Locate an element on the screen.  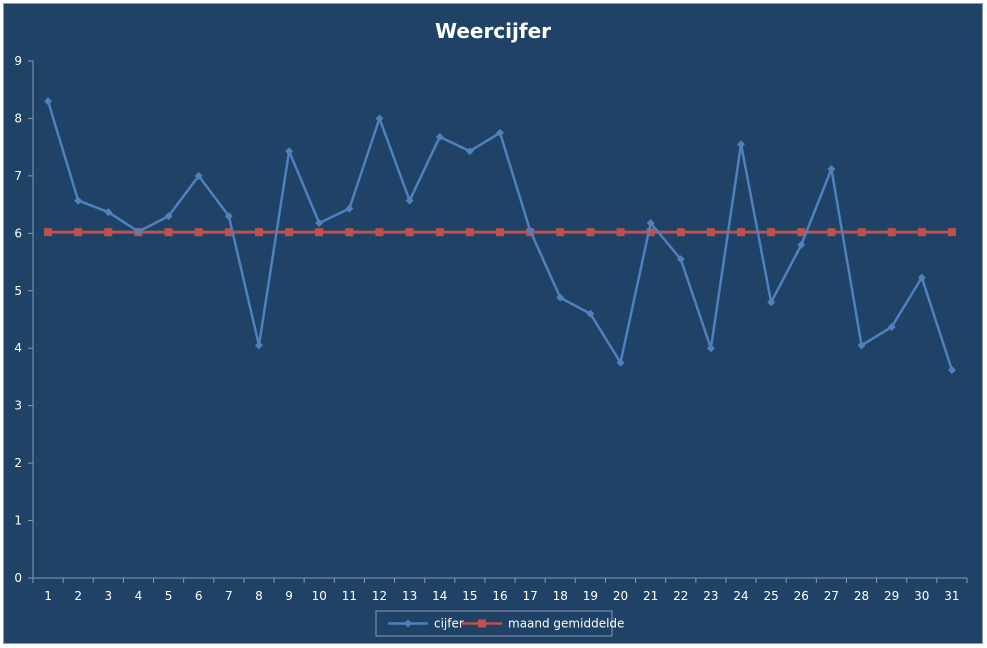
x-tick-label: 25 is located at coordinates (771, 596).